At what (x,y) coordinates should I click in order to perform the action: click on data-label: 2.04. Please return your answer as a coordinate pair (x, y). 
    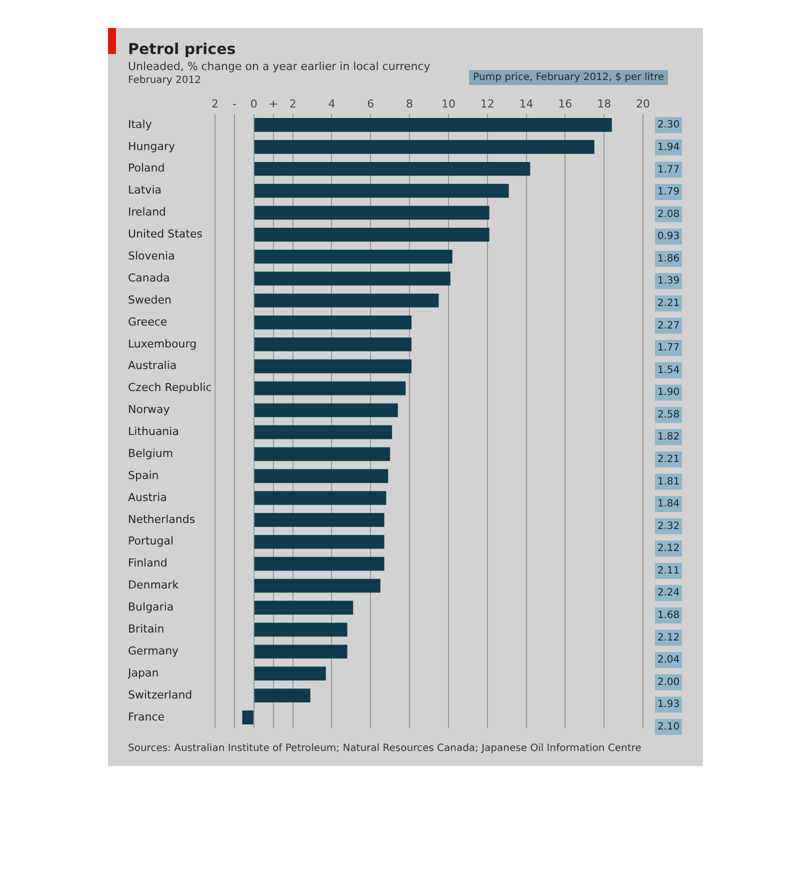
    Looking at the image, I should click on (668, 660).